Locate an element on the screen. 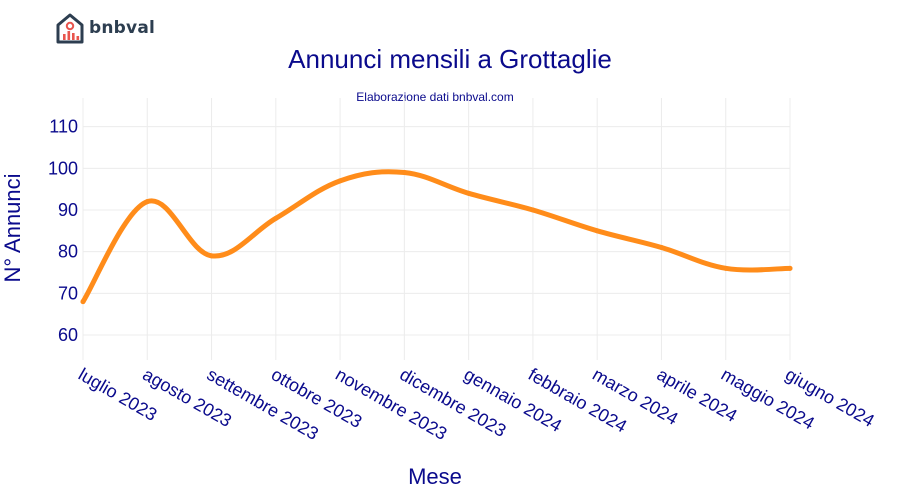  chart-subtitle: Elaborazione dati bnbval.com is located at coordinates (435, 97).